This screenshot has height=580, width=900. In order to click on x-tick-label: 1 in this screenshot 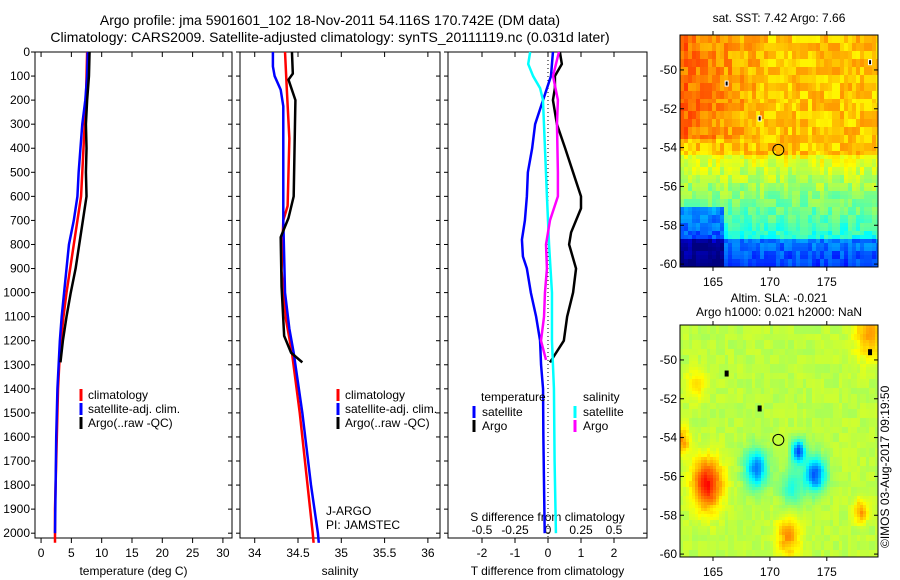, I will do `click(581, 553)`.